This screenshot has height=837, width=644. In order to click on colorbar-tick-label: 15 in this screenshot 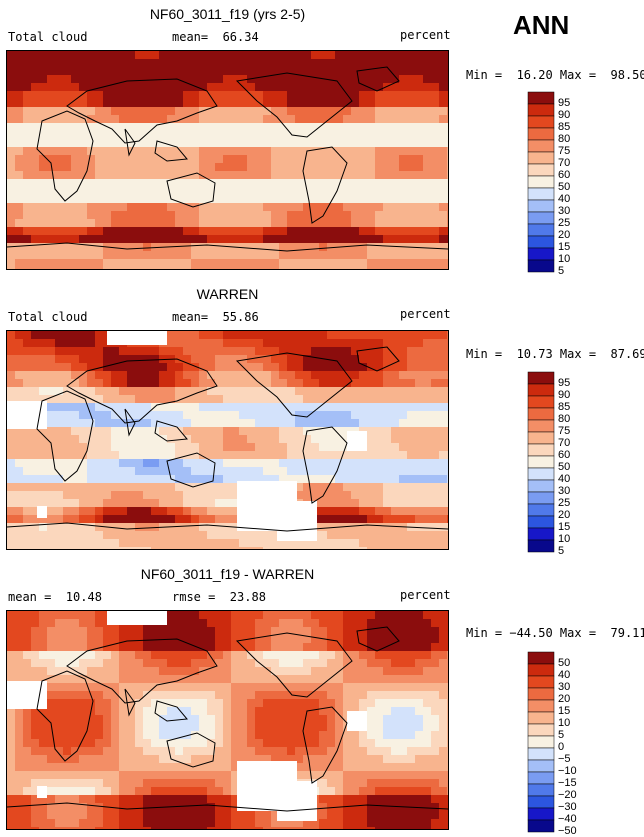, I will do `click(564, 711)`.